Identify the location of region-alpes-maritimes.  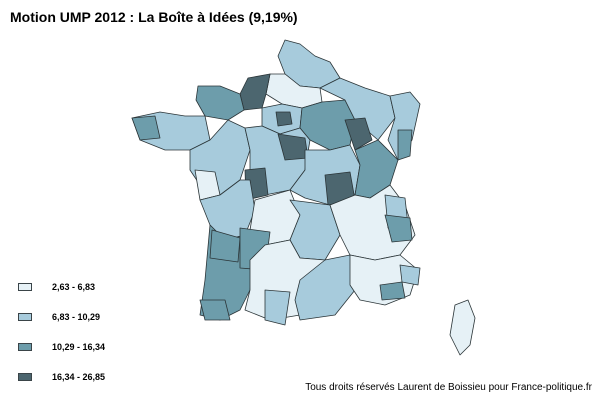
(410, 275).